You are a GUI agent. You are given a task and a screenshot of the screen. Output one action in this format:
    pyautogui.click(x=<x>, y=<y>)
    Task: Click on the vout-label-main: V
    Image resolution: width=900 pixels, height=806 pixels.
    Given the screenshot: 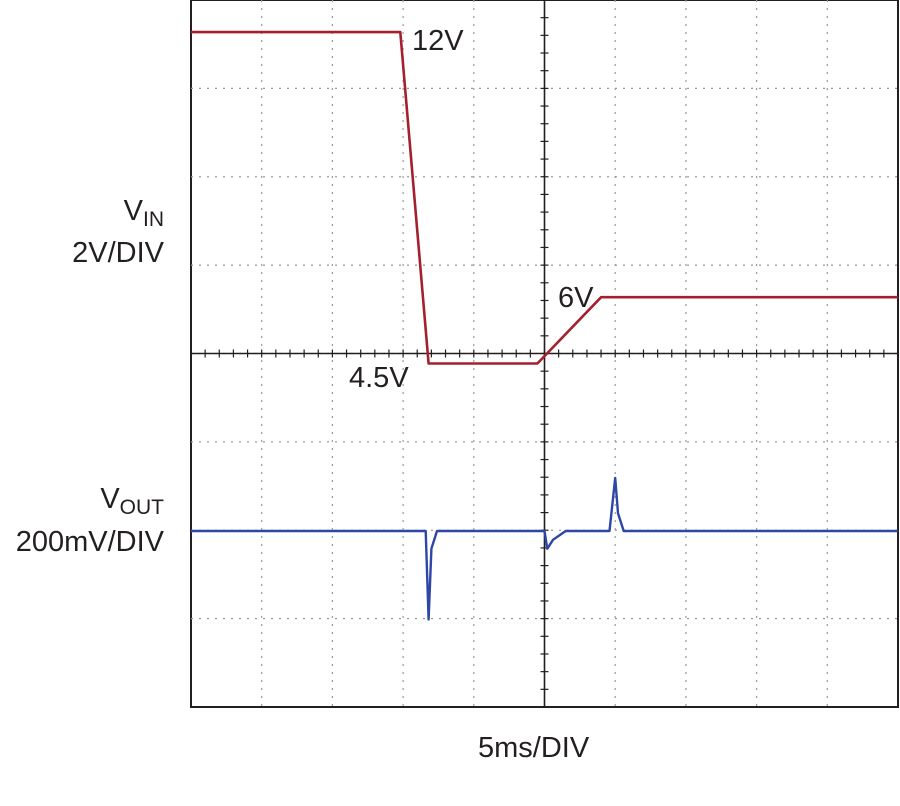 What is the action you would take?
    pyautogui.click(x=110, y=499)
    